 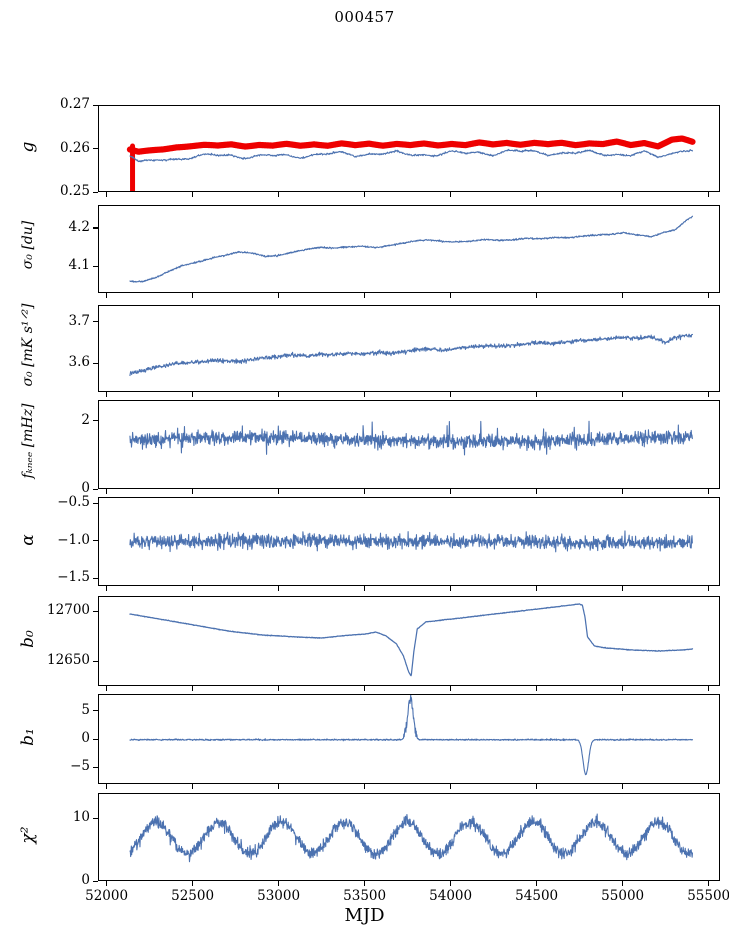 What do you see at coordinates (73, 539) in the screenshot?
I see `y-tick-label-alpha: −1.0` at bounding box center [73, 539].